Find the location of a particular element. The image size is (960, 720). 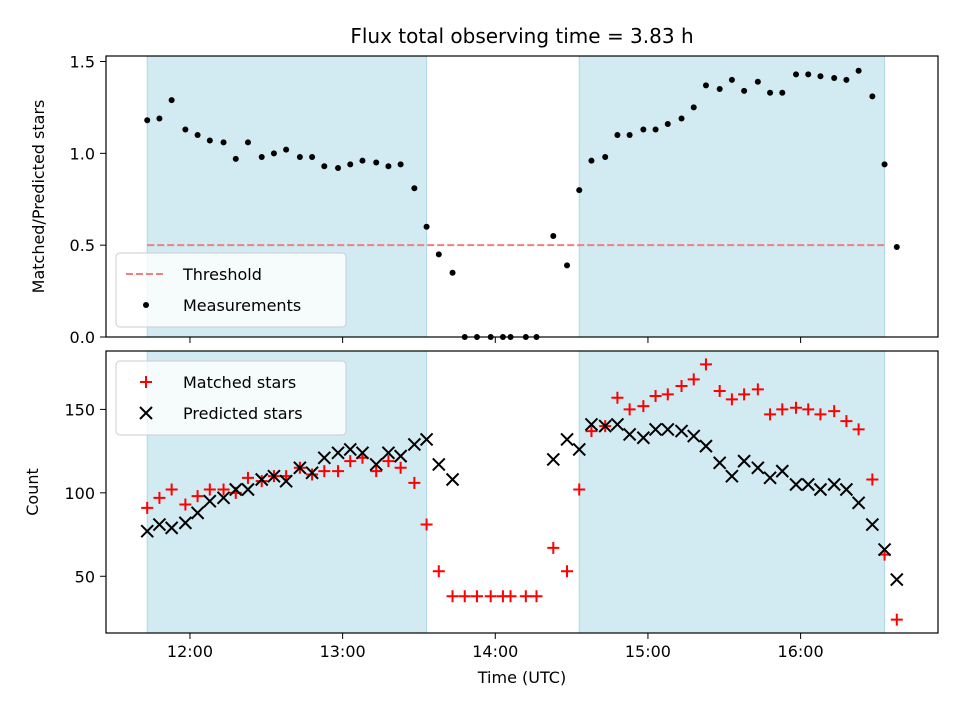

y-tick-label: 0.5 is located at coordinates (82, 245).